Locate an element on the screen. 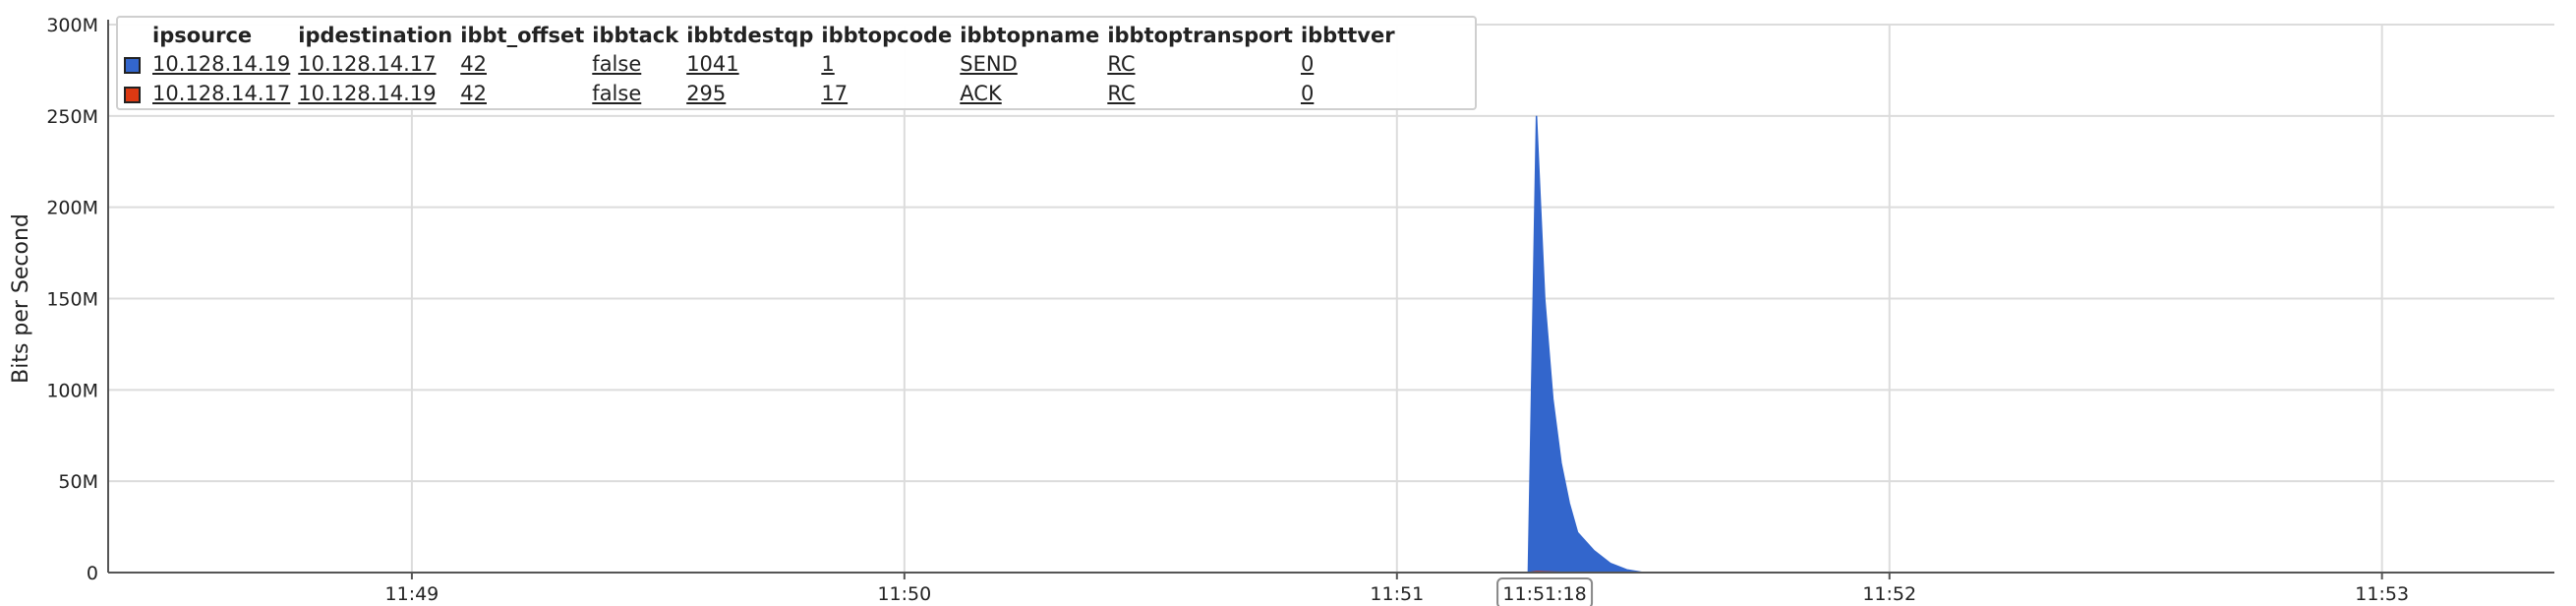 This screenshot has width=2576, height=606. legend-cell-ipsource: 10.128.14.19 is located at coordinates (221, 64).